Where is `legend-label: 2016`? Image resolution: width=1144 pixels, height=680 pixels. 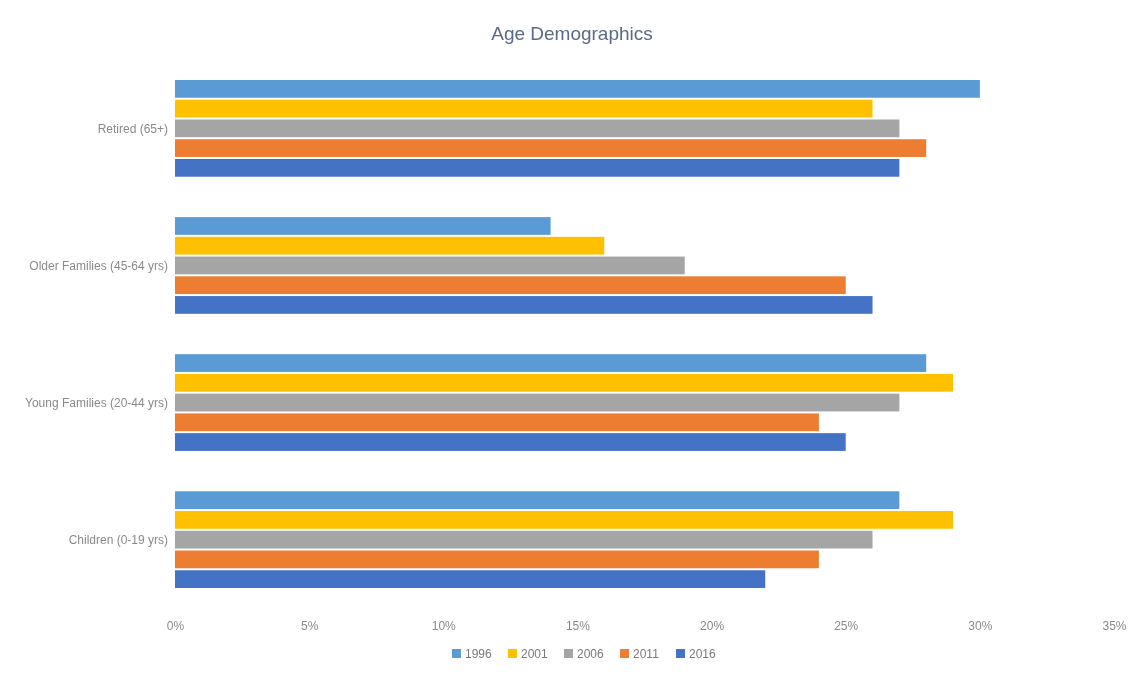 legend-label: 2016 is located at coordinates (703, 654).